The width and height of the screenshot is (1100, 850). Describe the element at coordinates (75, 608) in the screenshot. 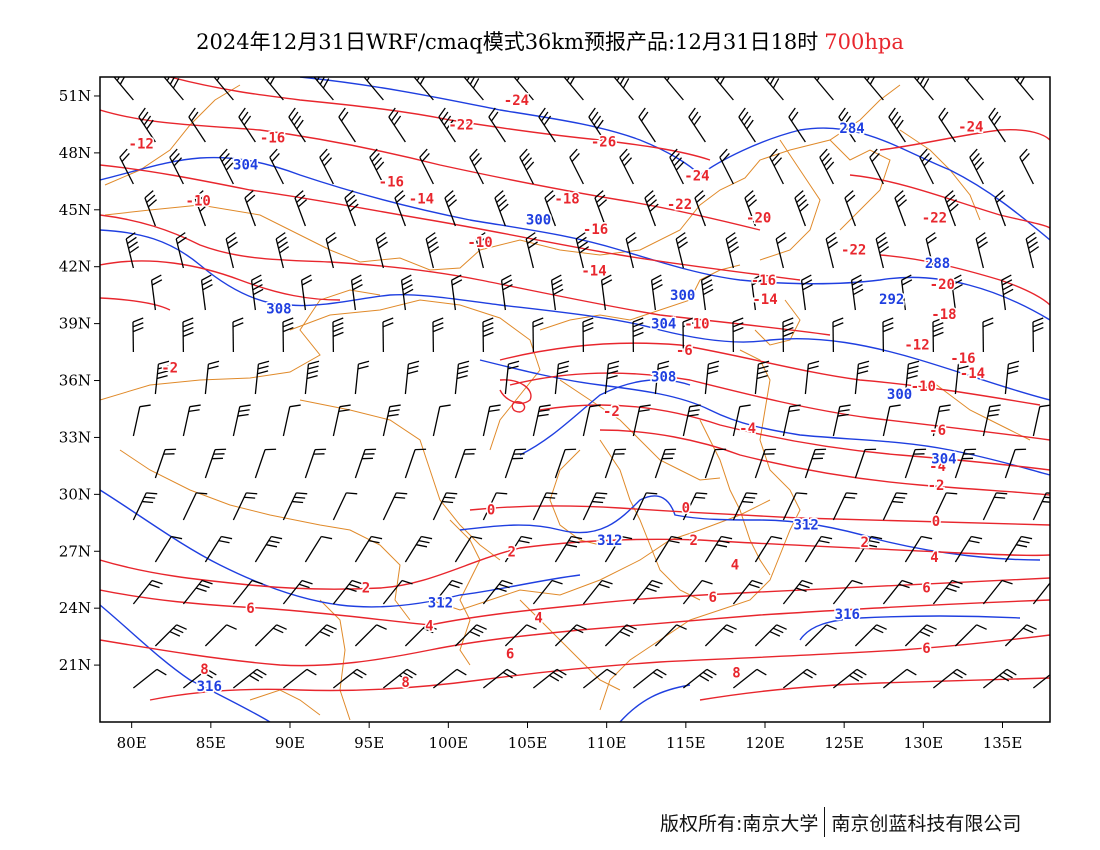

I see `lat-tick-label: 24N` at that location.